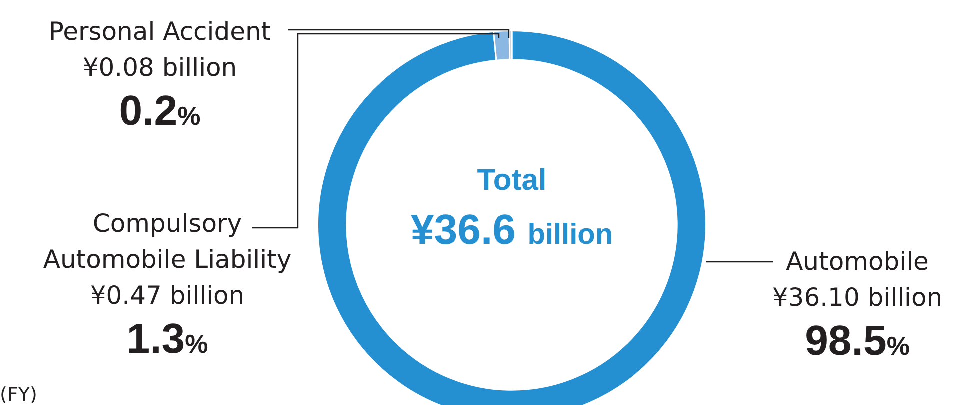 This screenshot has width=971, height=405. Describe the element at coordinates (167, 242) in the screenshot. I see `slice-label: Compulsory Automobile Liability` at that location.